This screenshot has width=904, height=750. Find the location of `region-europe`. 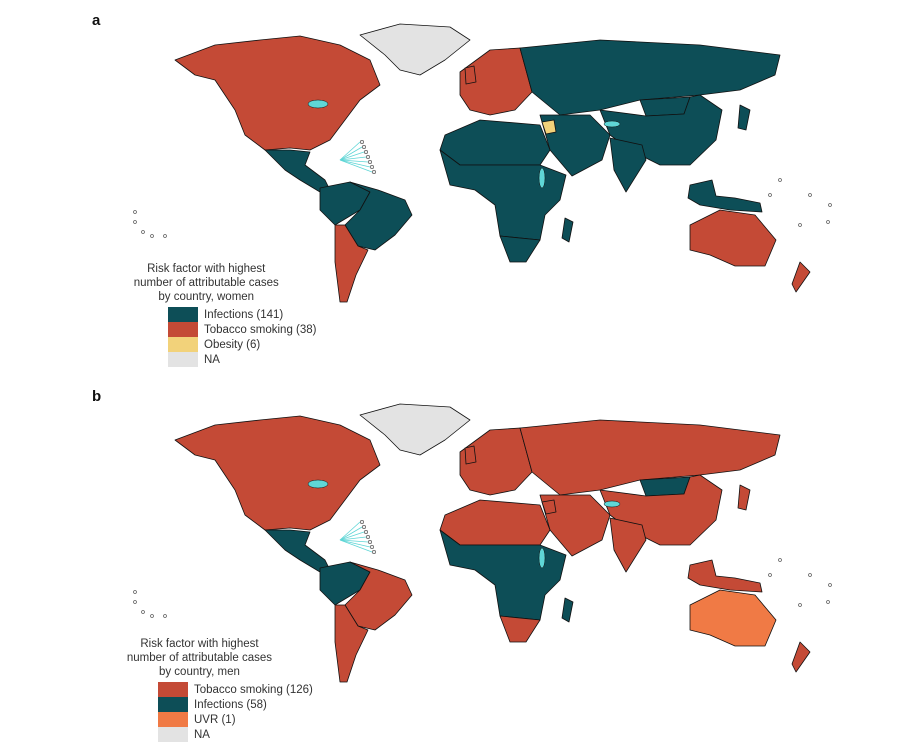

region-europe is located at coordinates (496, 81).